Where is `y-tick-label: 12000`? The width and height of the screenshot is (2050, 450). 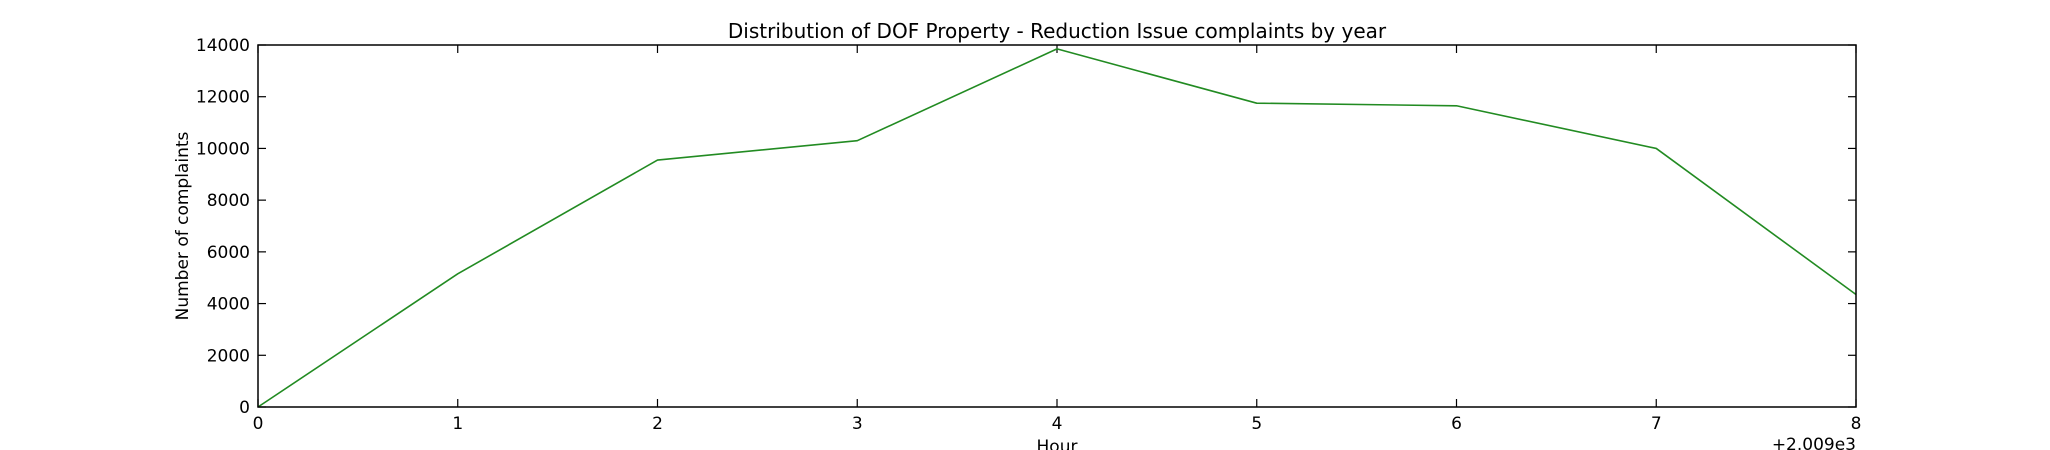 y-tick-label: 12000 is located at coordinates (223, 98).